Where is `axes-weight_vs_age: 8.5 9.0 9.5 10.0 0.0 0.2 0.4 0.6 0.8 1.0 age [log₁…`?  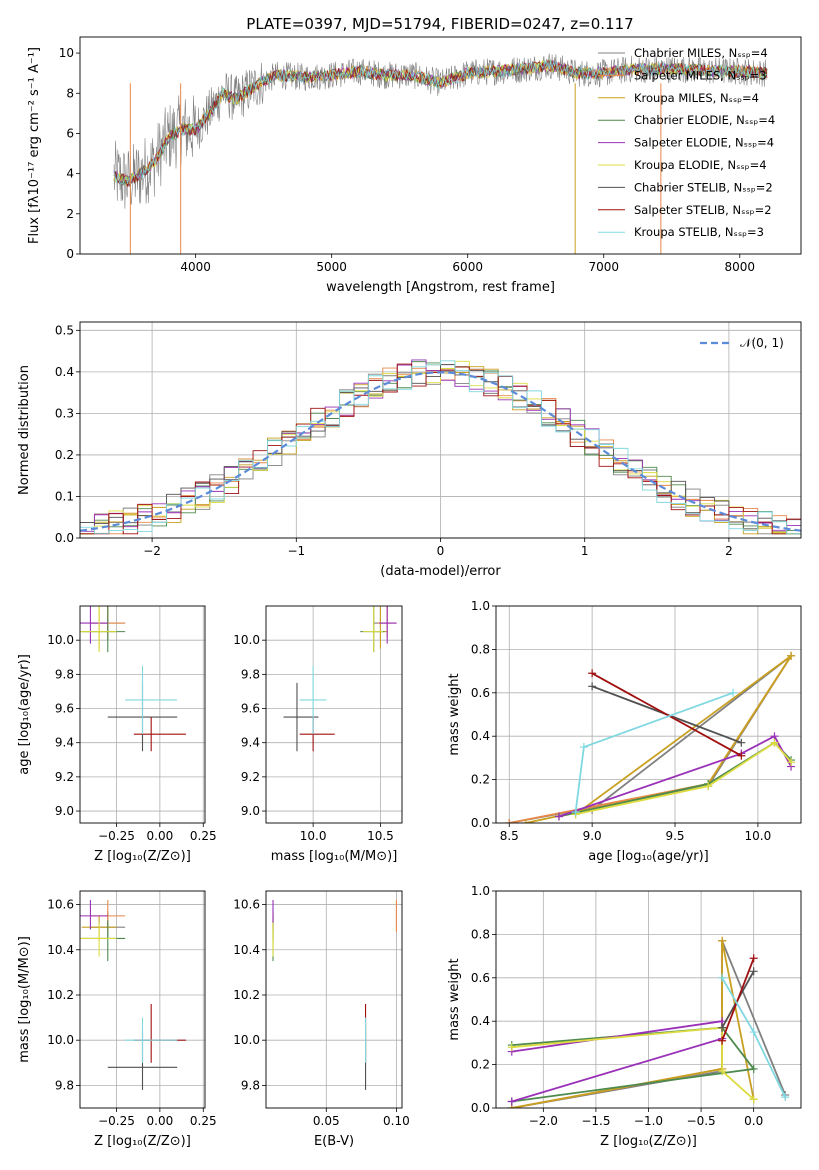
axes-weight_vs_age: 8.5 9.0 9.5 10.0 0.0 0.2 0.4 0.6 0.8 1.0 age [log₁… is located at coordinates (624, 731).